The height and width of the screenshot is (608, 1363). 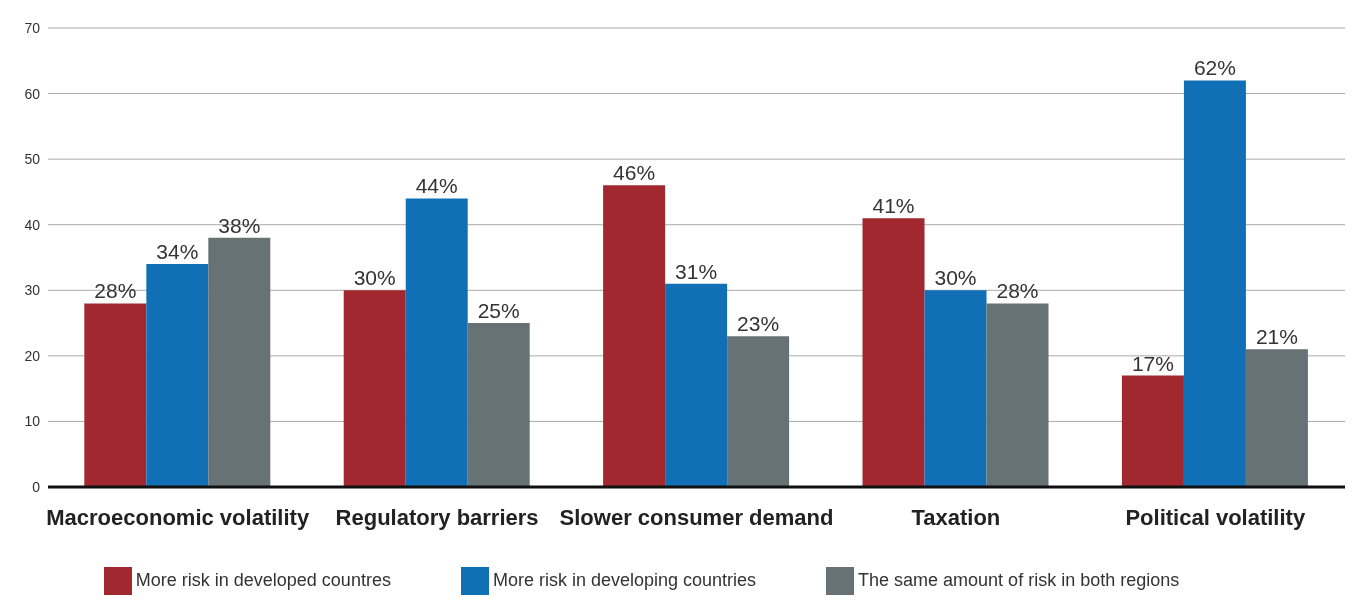 I want to click on y-tick-label: 70, so click(x=32, y=27).